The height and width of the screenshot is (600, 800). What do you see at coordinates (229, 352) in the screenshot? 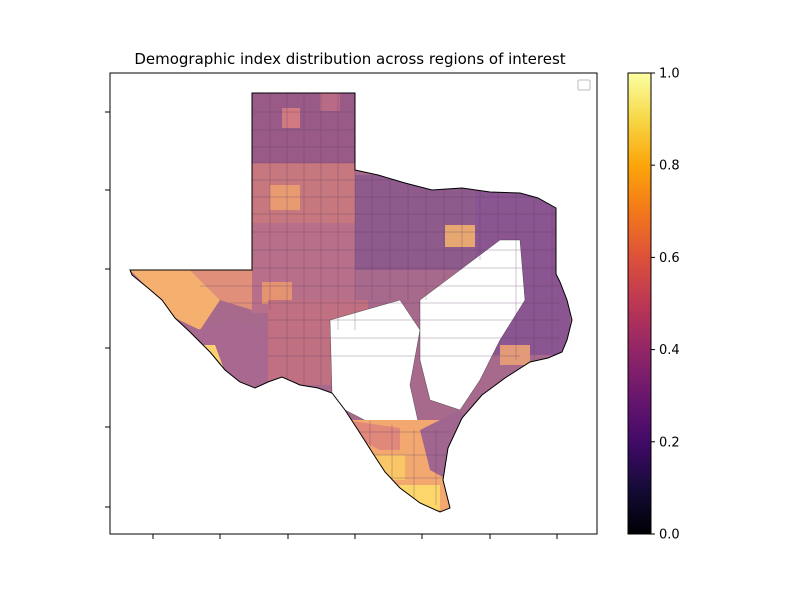
I see `region-big-bend` at bounding box center [229, 352].